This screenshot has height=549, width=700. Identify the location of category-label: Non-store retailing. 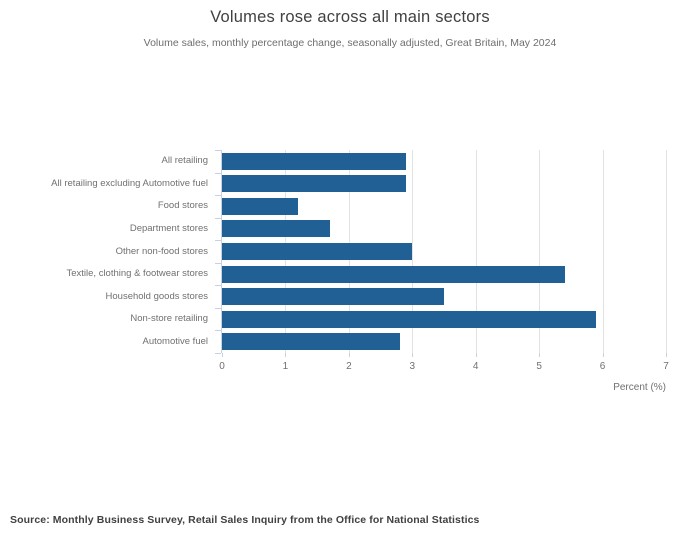
(169, 319).